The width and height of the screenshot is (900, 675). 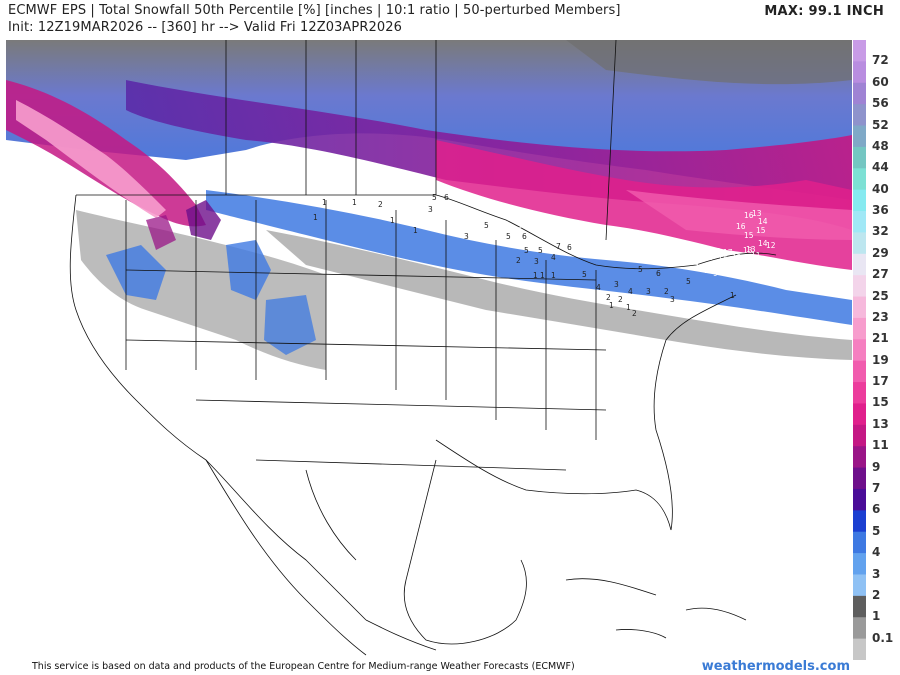 What do you see at coordinates (880, 445) in the screenshot?
I see `colorbar-label: 11` at bounding box center [880, 445].